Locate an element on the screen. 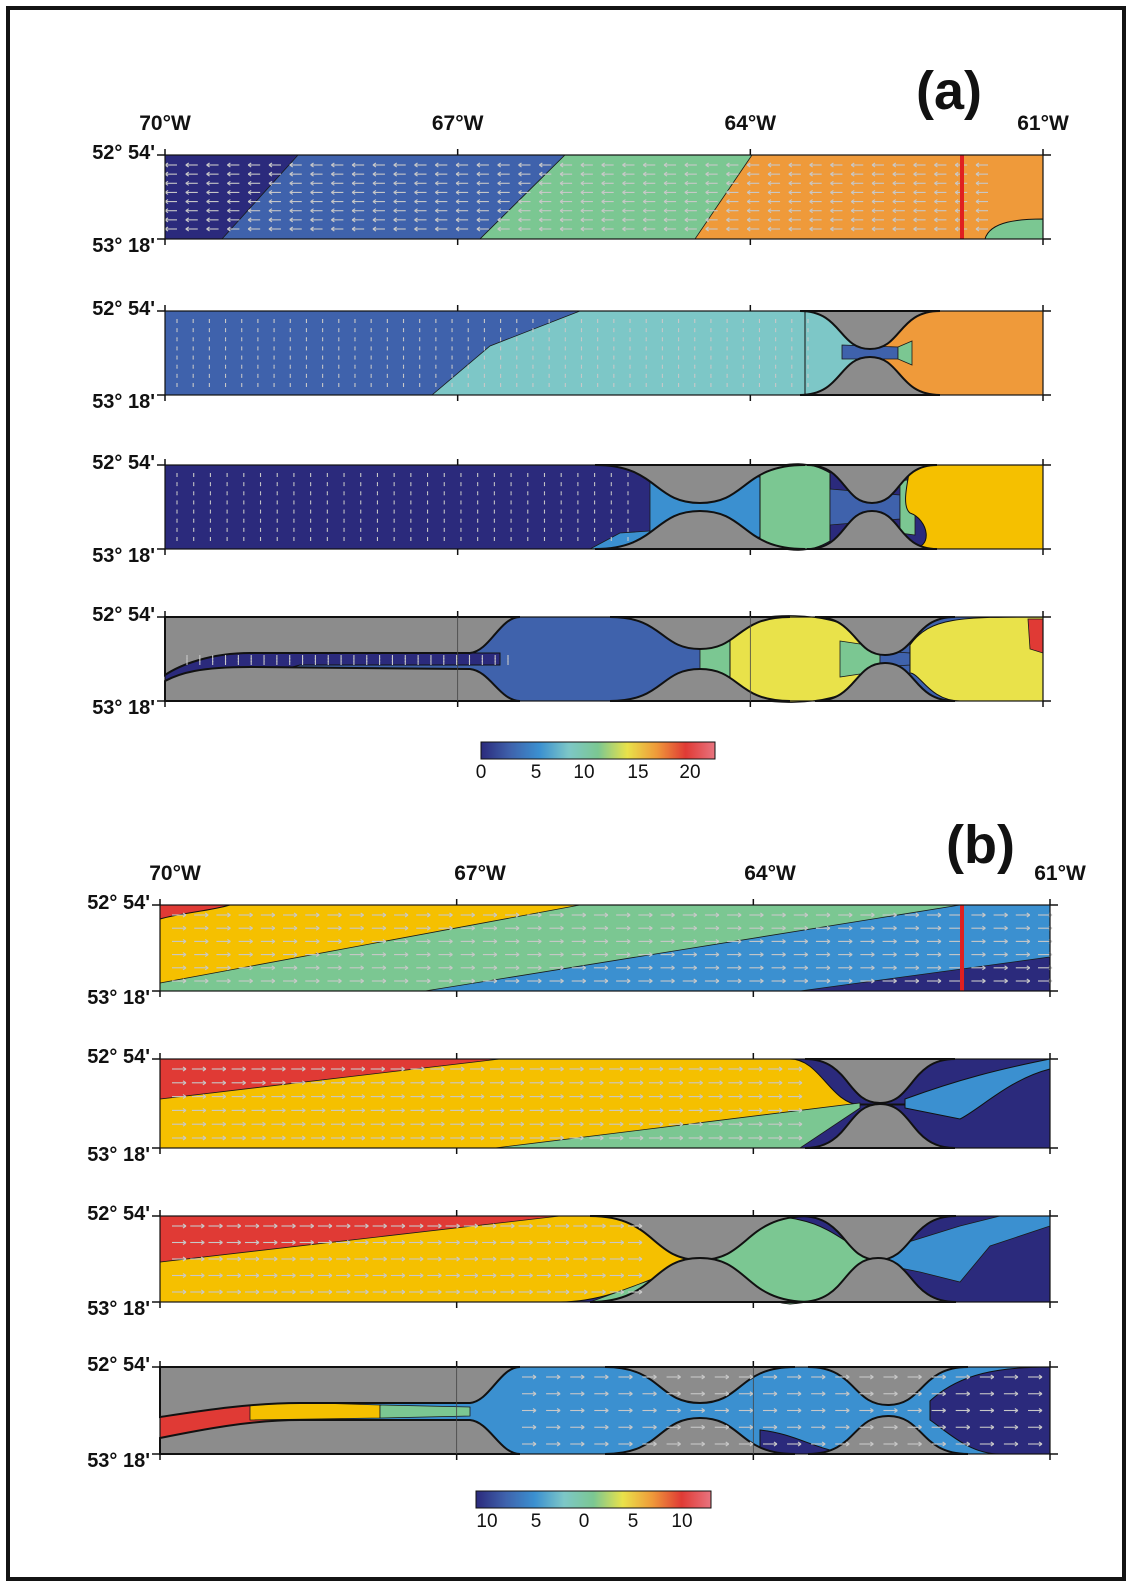 The width and height of the screenshot is (1134, 1587). velocity-vectors is located at coordinates (402, 507).